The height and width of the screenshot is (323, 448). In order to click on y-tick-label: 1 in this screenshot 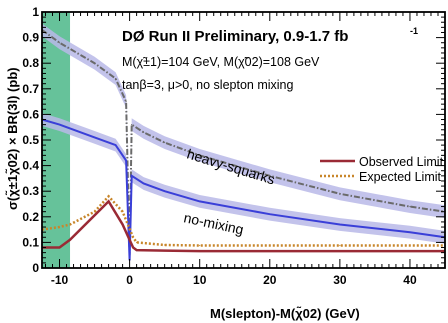, I will do `click(35, 12)`.